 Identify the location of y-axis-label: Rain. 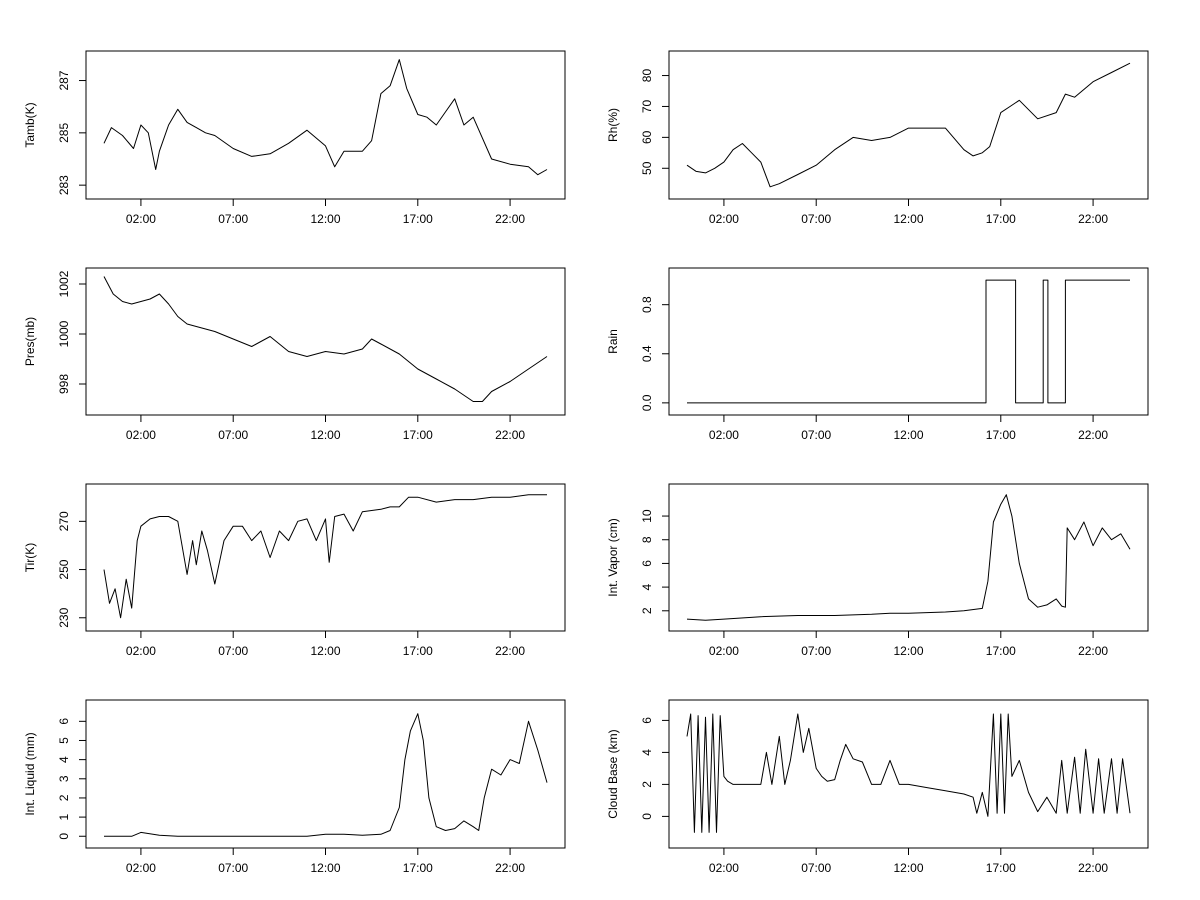
(613, 341).